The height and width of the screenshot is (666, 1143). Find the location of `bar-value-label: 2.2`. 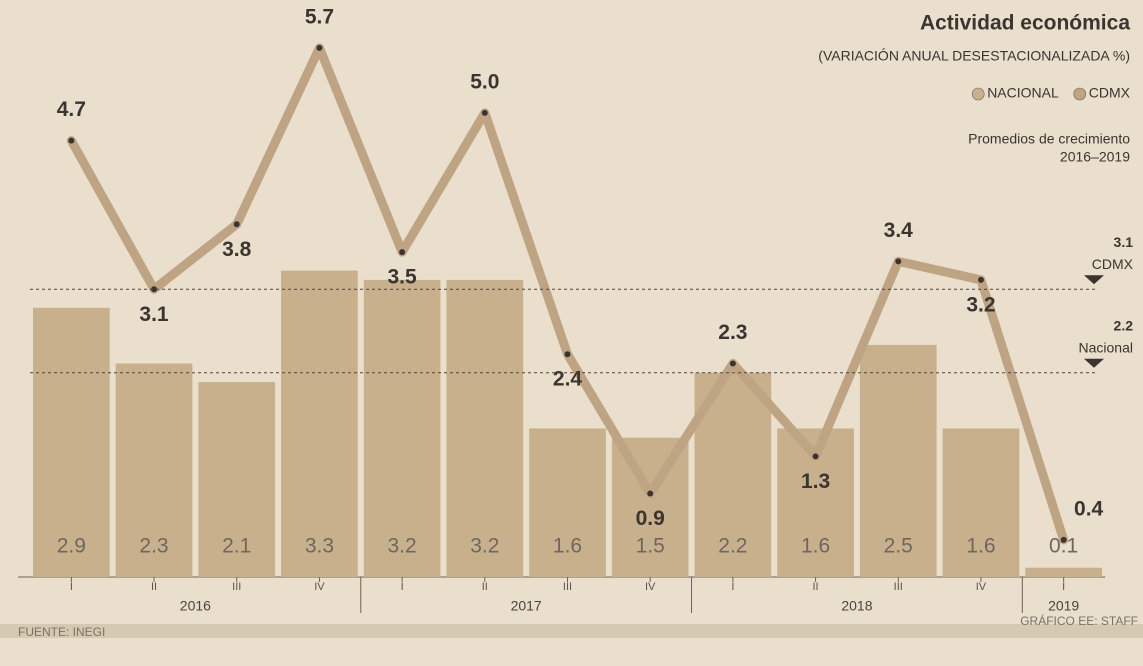

bar-value-label: 2.2 is located at coordinates (732, 546).